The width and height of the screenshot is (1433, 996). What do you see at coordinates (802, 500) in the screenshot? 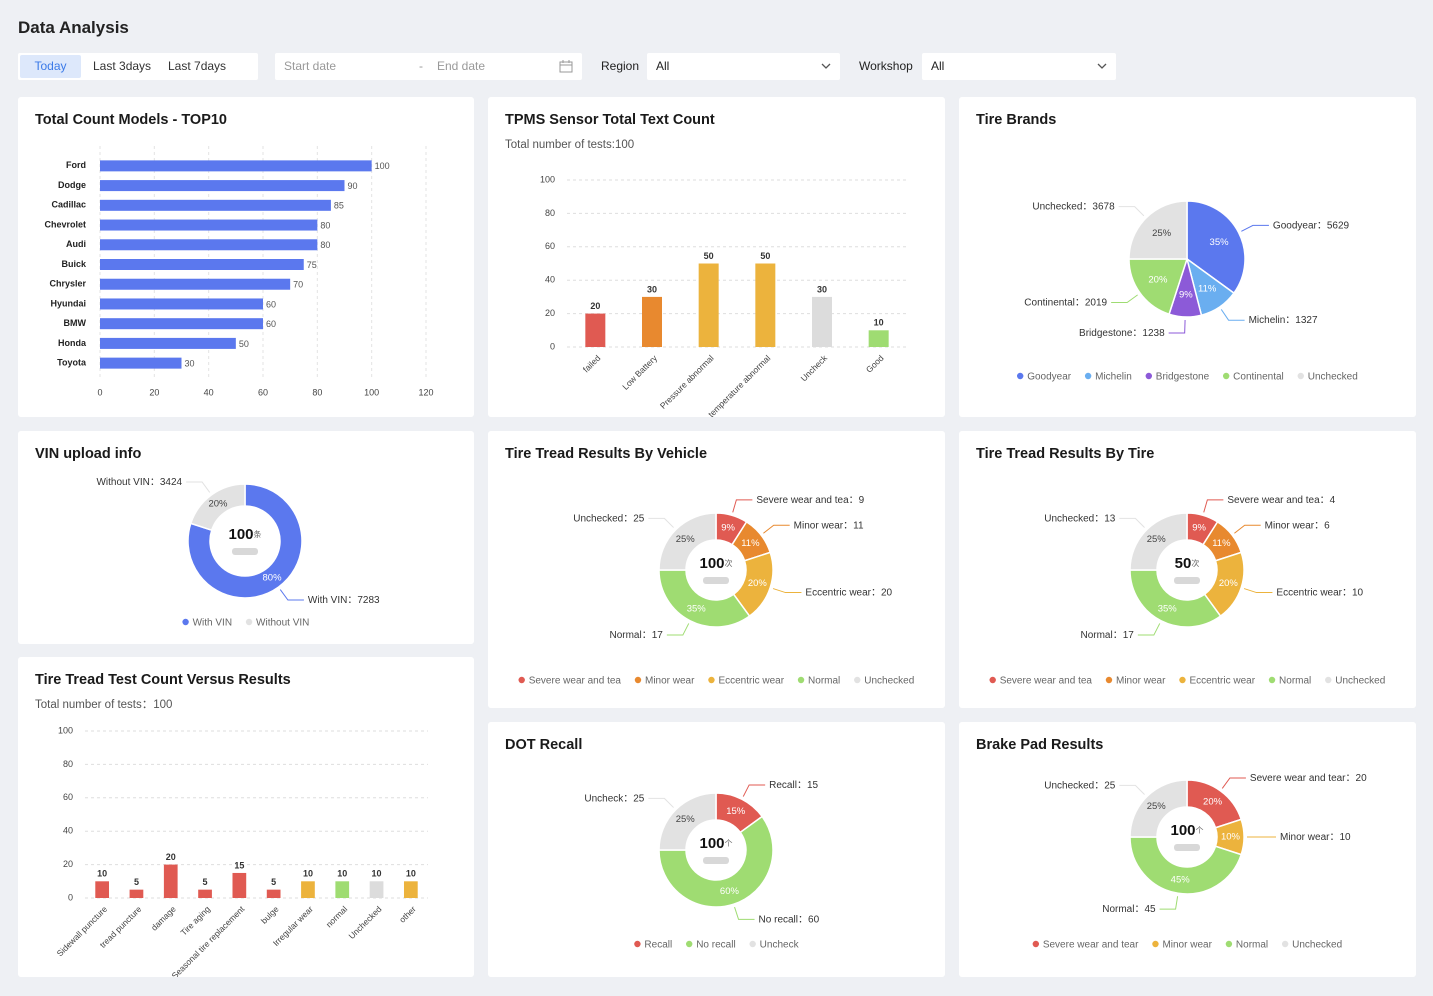
I see `slice-name: Severe wear and tea` at bounding box center [802, 500].